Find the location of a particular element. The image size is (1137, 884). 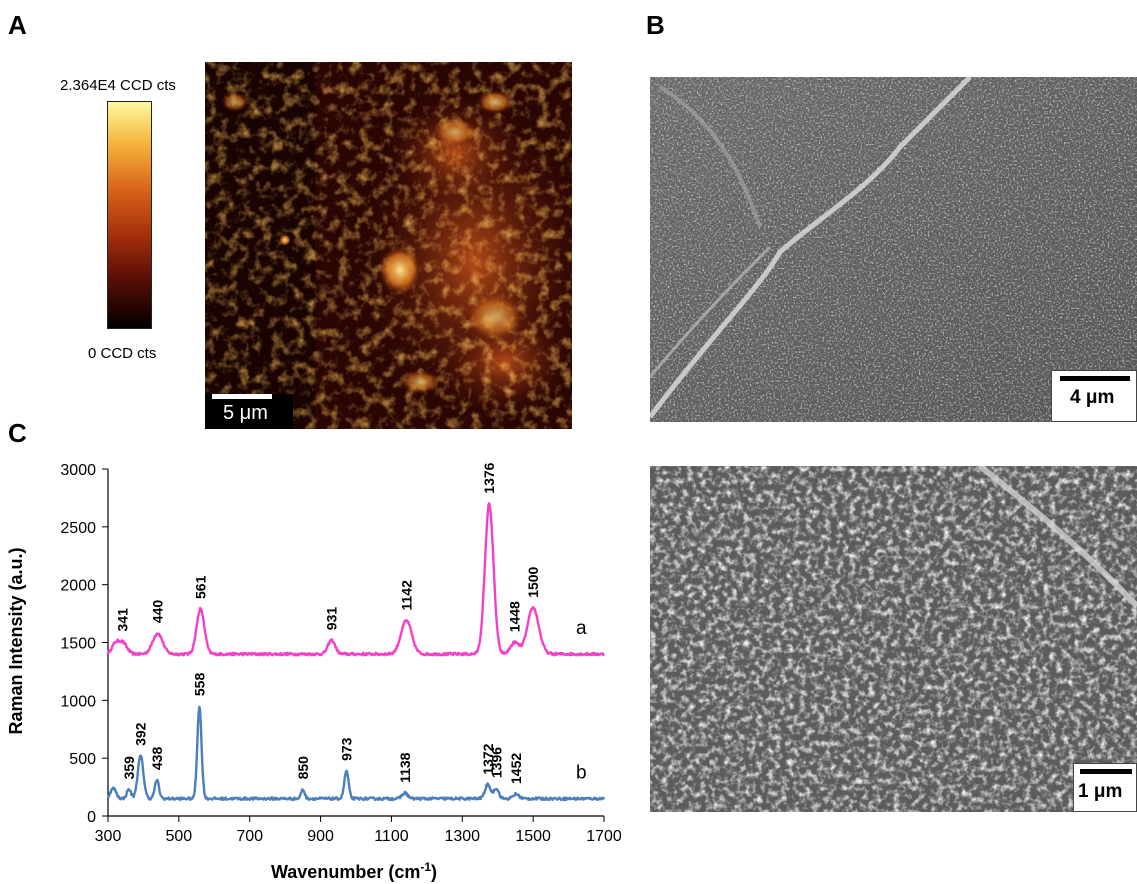

sem-bottom-scalebar-label: 1 μm is located at coordinates (1100, 791).